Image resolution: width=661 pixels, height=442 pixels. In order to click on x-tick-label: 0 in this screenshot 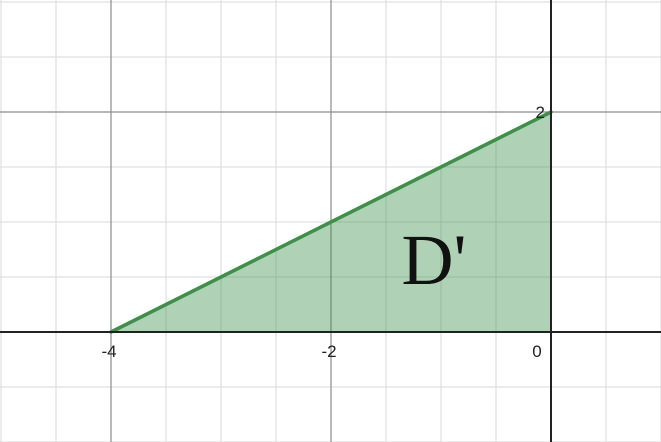, I will do `click(536, 351)`.